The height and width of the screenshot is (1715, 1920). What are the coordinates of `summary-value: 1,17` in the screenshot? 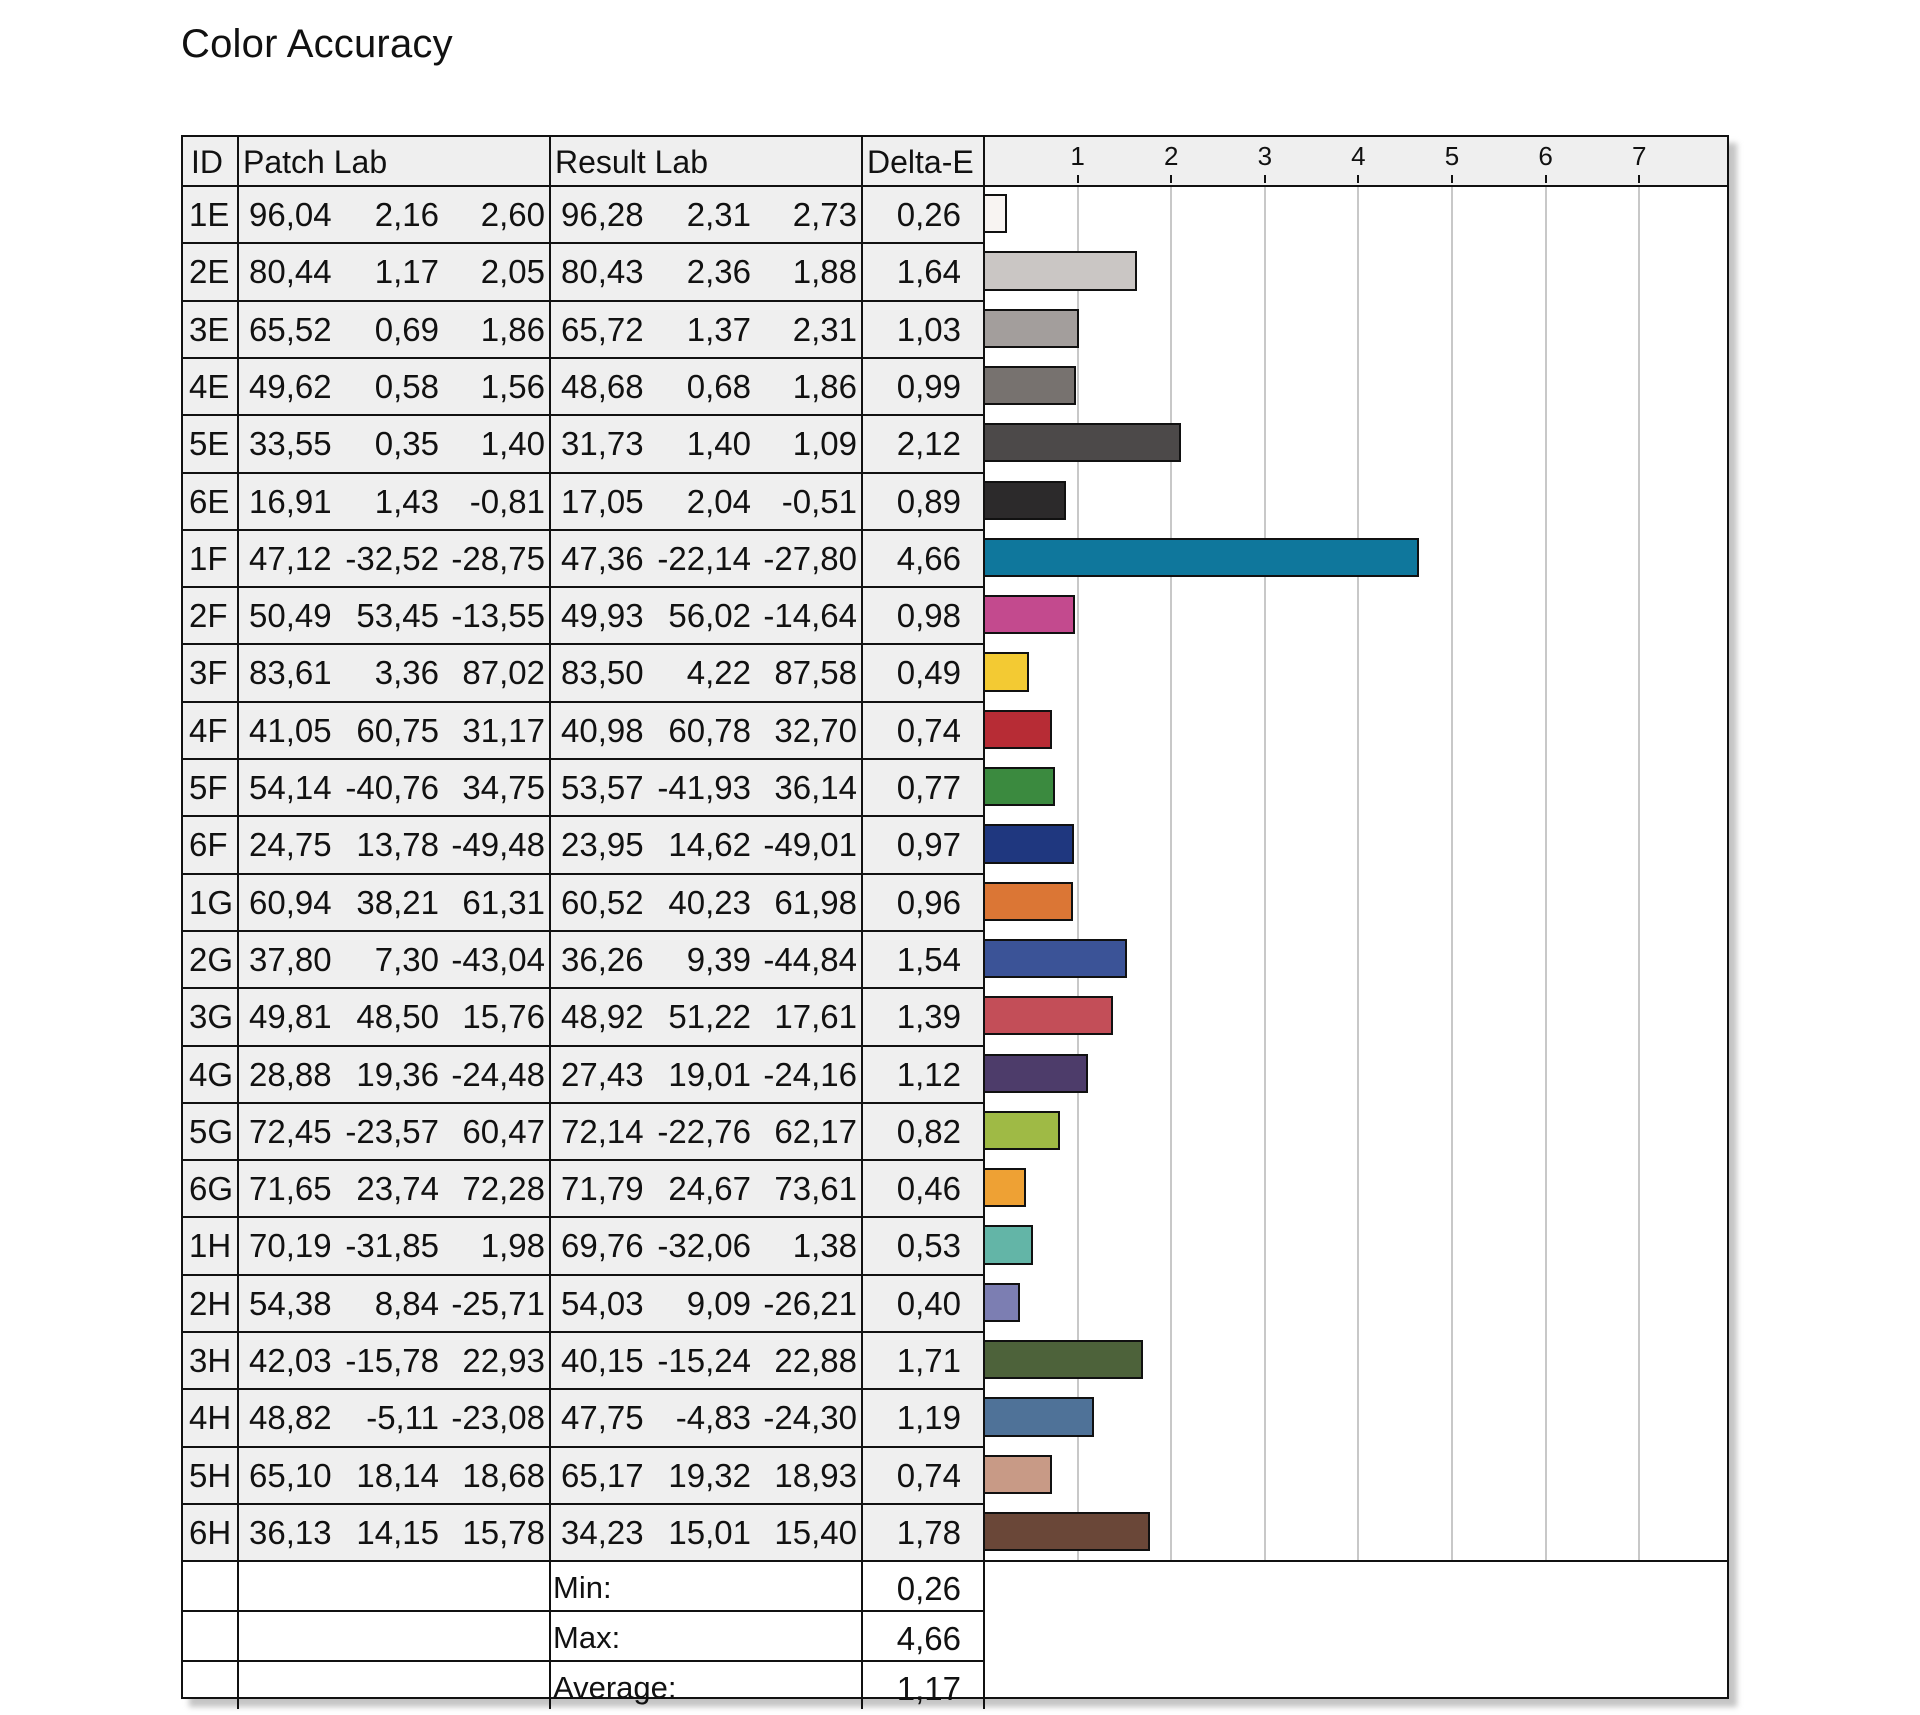 It's located at (928, 1688).